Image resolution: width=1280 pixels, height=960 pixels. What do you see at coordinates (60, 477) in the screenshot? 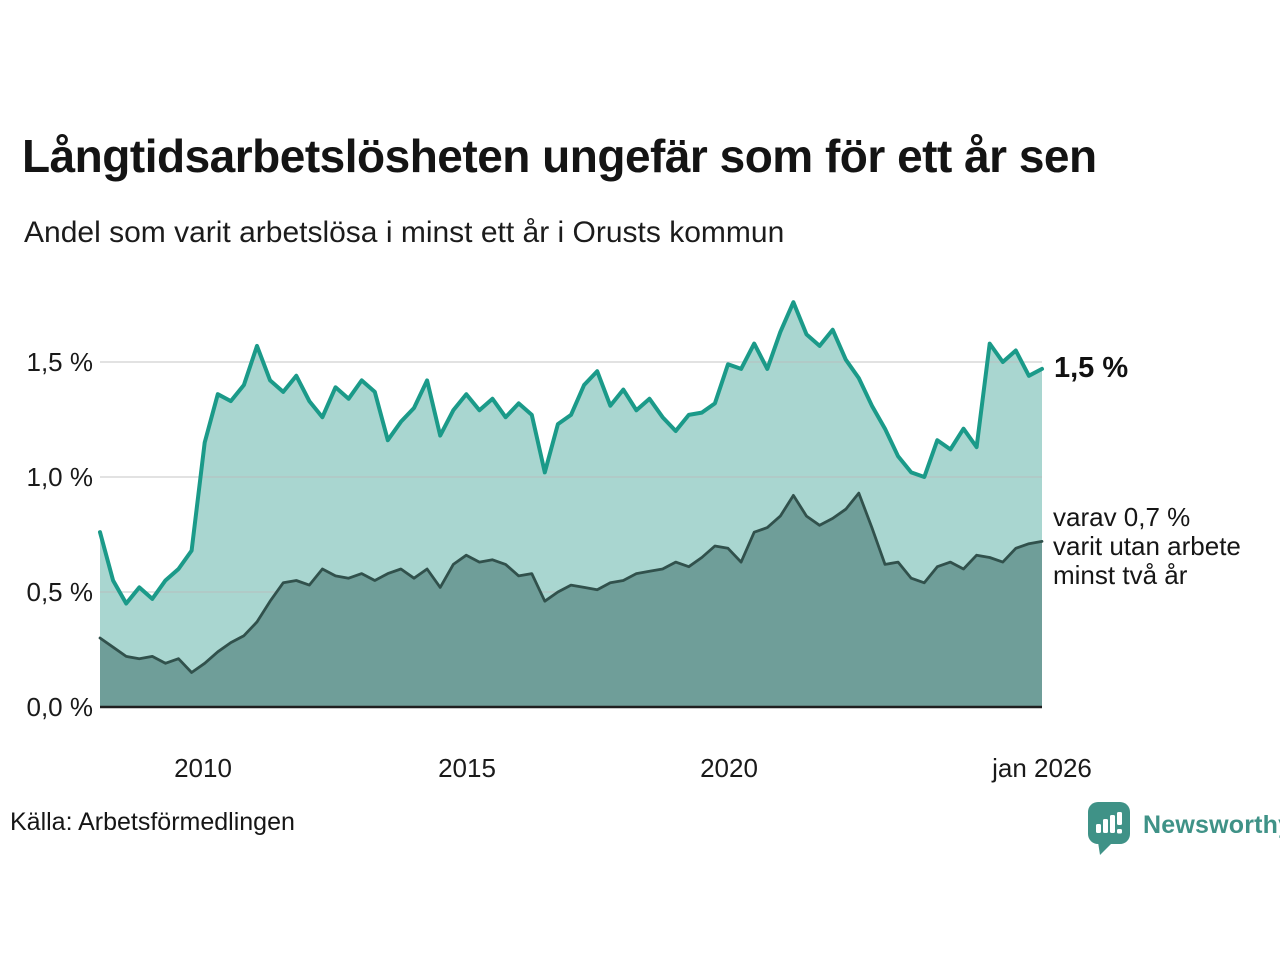
I see `y-axis-tick-1-0: 1,0 %` at bounding box center [60, 477].